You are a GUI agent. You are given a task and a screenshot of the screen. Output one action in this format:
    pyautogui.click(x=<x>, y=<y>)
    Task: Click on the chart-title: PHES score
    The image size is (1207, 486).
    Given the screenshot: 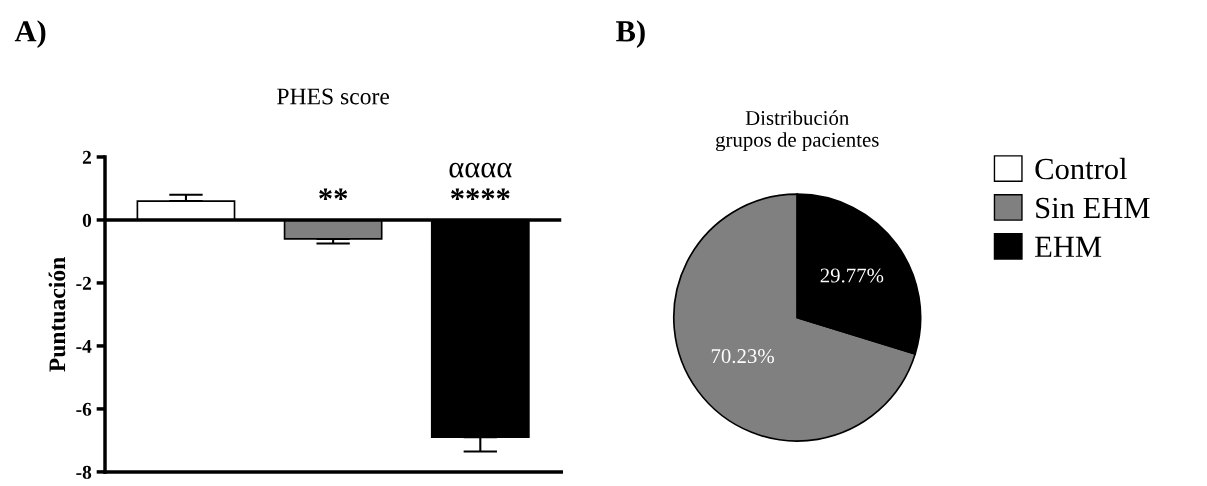 What is the action you would take?
    pyautogui.click(x=333, y=96)
    